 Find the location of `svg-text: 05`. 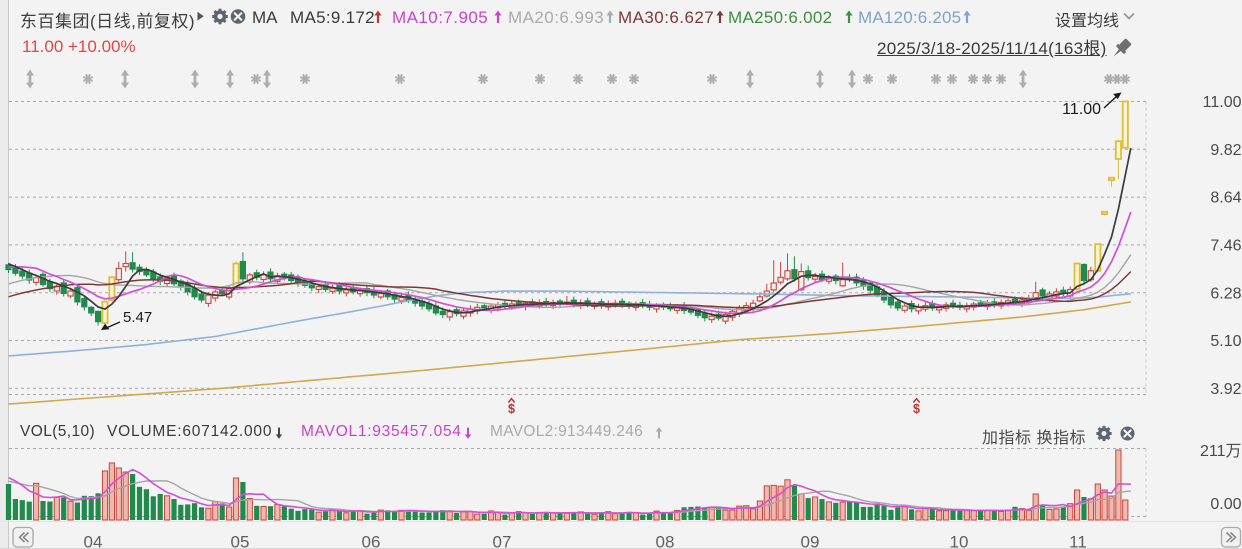

svg-text: 05 is located at coordinates (240, 541).